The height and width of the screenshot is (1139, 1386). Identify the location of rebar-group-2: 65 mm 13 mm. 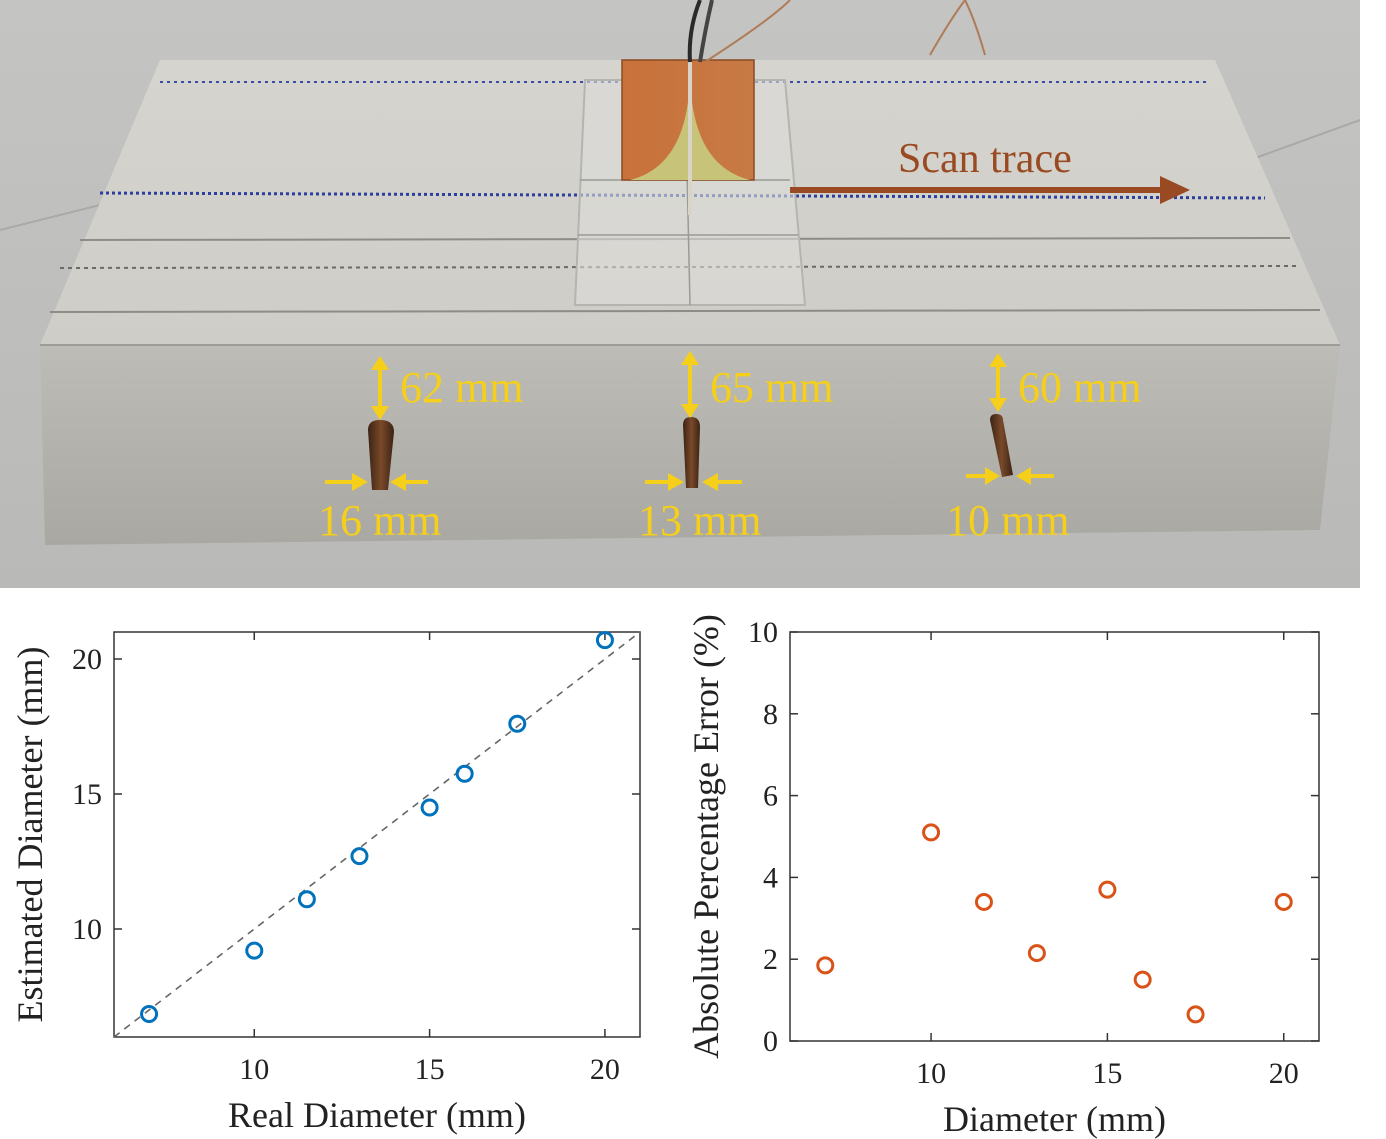
(735, 448).